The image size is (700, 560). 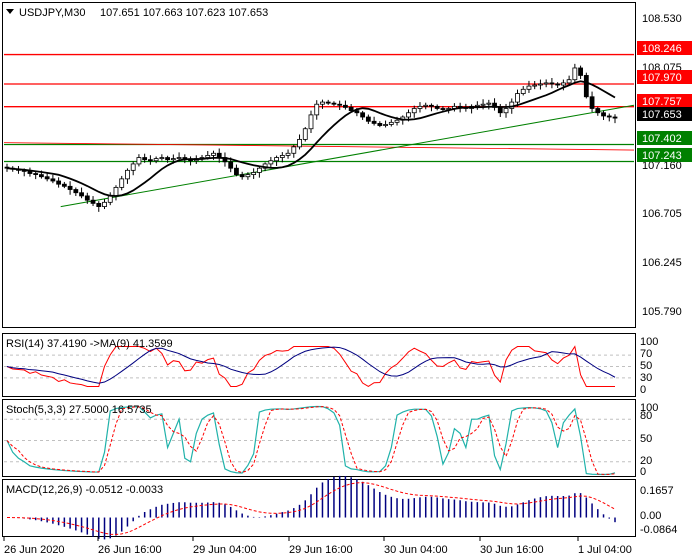 I want to click on rsi-y-axis: 100 70 50 30 0, so click(x=649, y=366).